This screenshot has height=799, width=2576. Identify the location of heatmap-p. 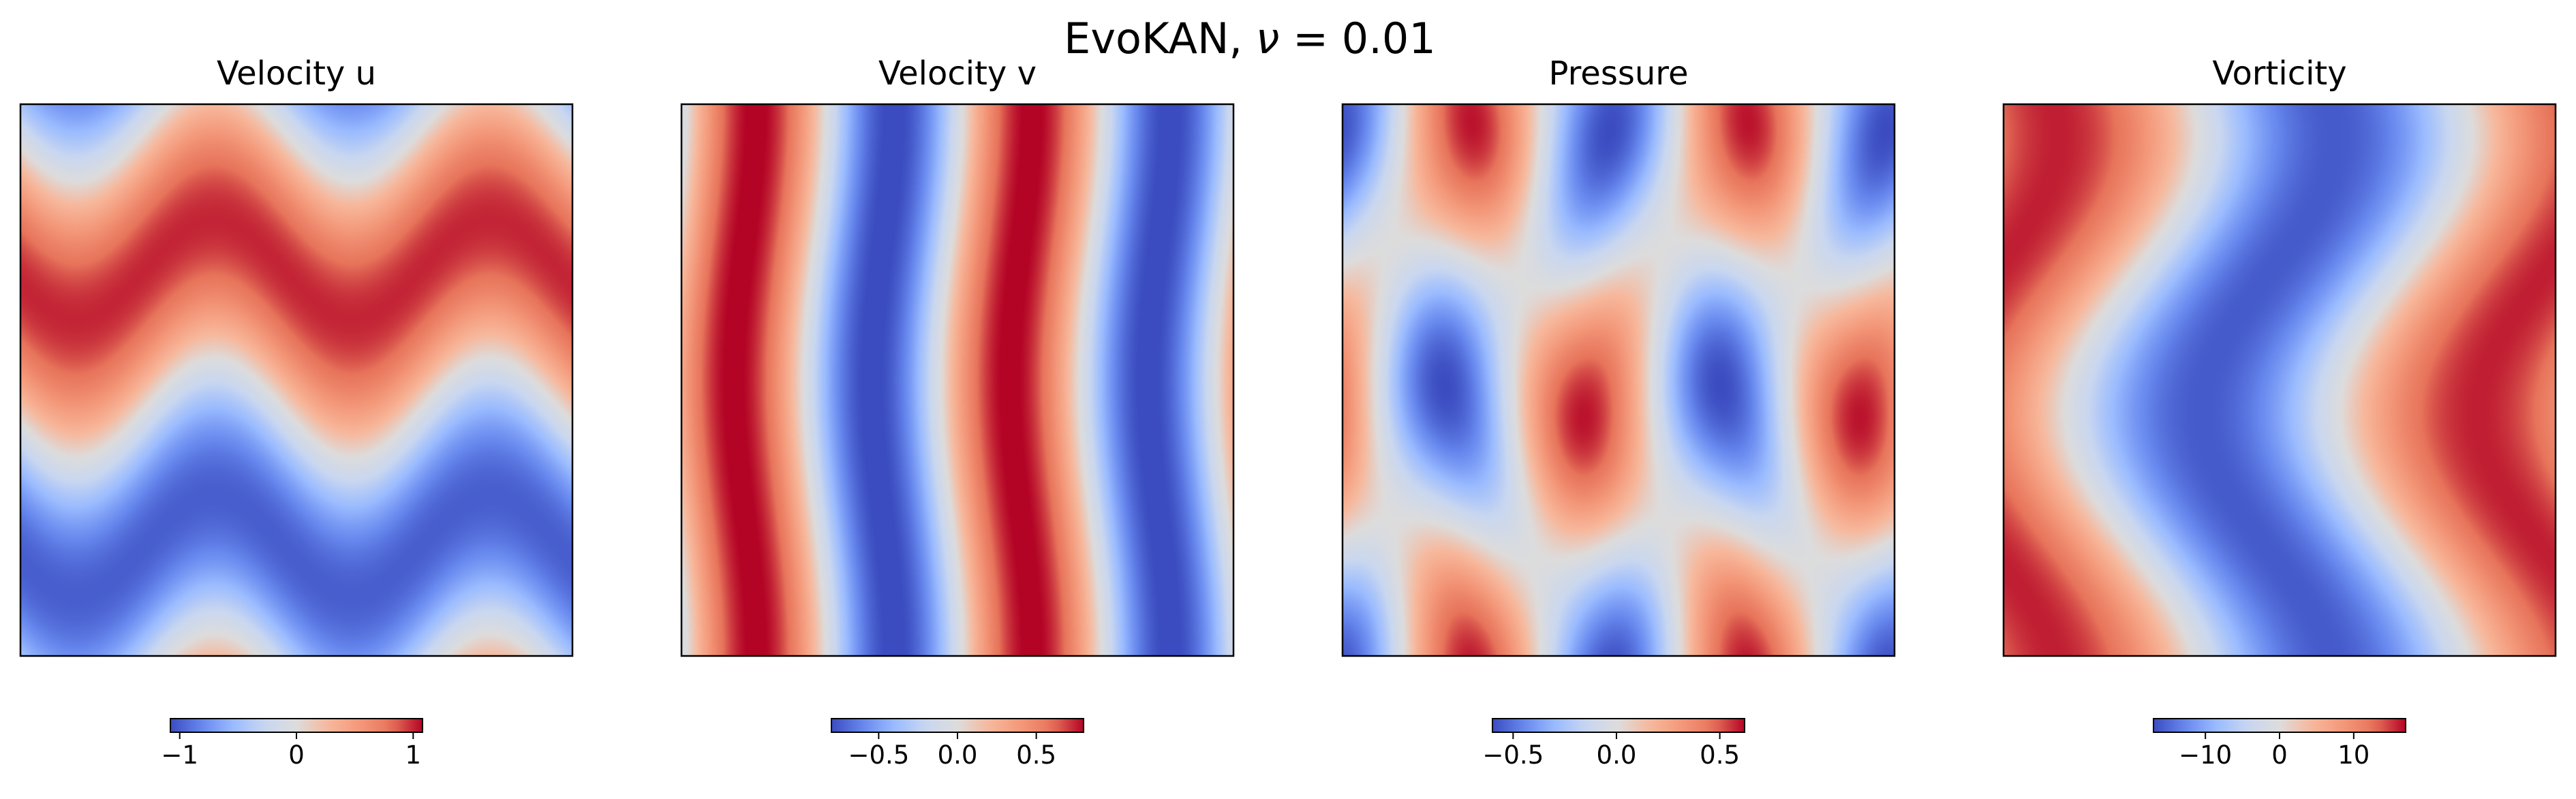
(1619, 380).